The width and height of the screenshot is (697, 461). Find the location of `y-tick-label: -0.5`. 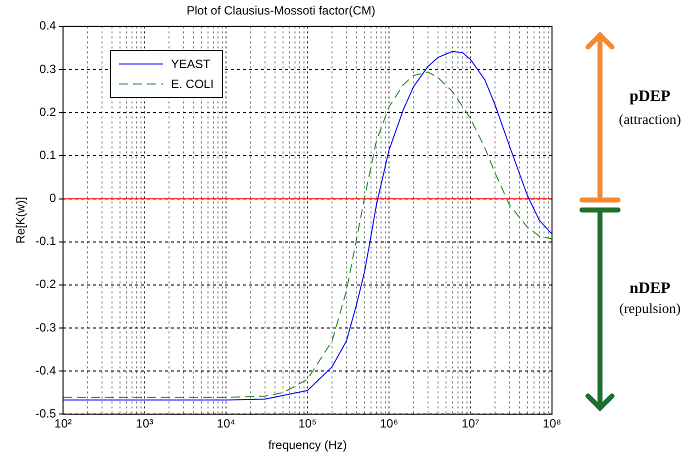

y-tick-label: -0.5 is located at coordinates (45, 413).